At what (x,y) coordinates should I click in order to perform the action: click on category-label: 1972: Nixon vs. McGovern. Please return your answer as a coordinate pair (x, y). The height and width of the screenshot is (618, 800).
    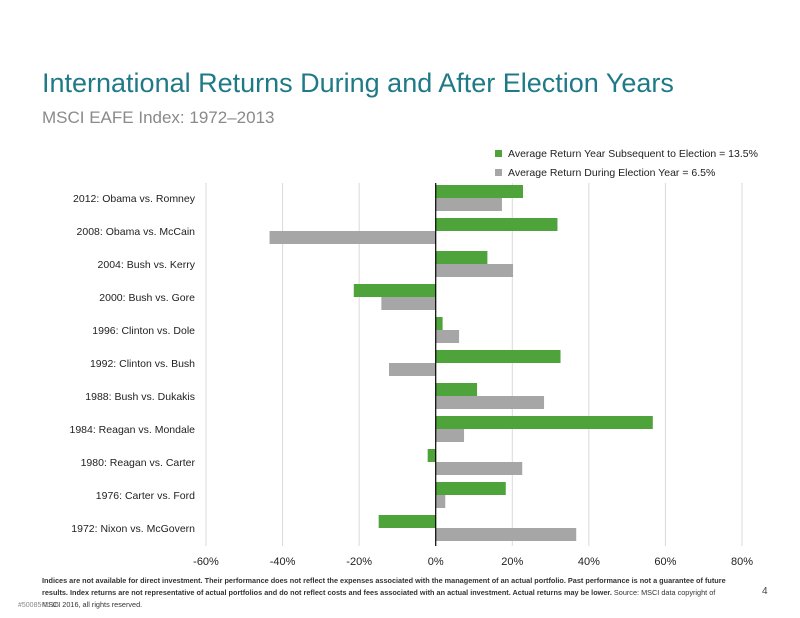
    Looking at the image, I should click on (133, 529).